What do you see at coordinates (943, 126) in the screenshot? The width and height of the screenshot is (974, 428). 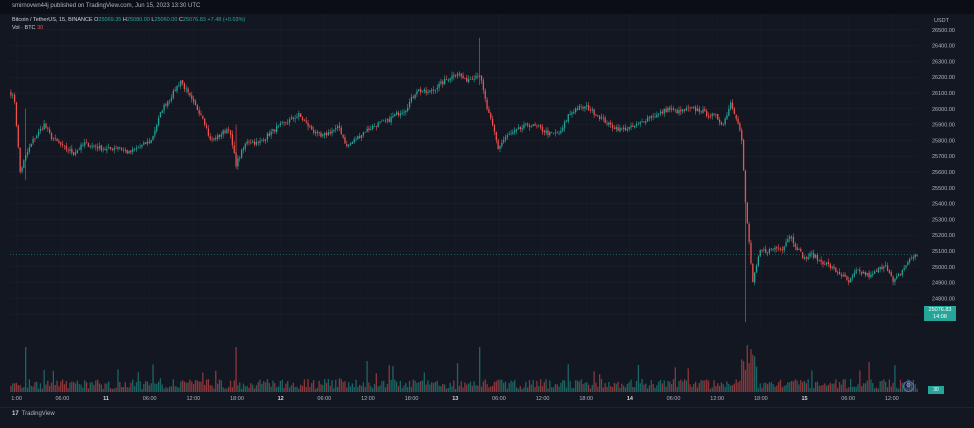 I see `price-tick-label: 25900.00` at bounding box center [943, 126].